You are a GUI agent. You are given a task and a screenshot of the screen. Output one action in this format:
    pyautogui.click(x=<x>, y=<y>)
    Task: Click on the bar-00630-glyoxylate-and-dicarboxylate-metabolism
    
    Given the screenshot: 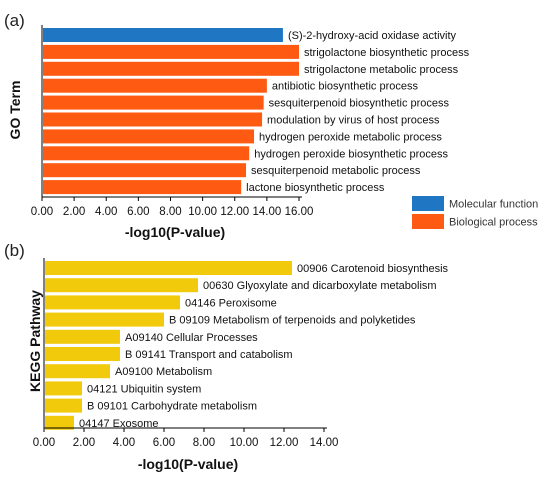 What is the action you would take?
    pyautogui.click(x=121, y=285)
    